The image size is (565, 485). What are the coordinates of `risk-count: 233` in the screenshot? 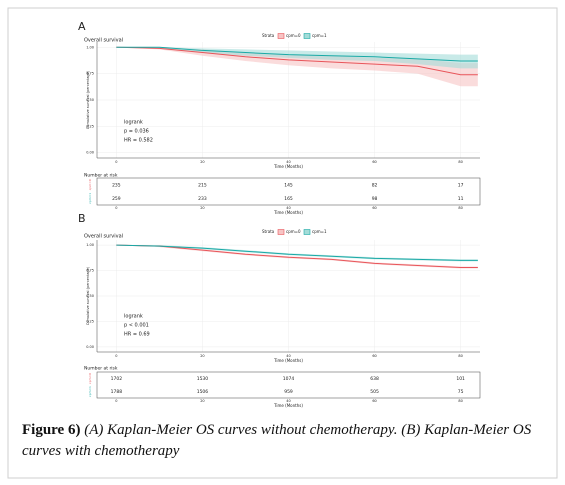 It's located at (202, 199).